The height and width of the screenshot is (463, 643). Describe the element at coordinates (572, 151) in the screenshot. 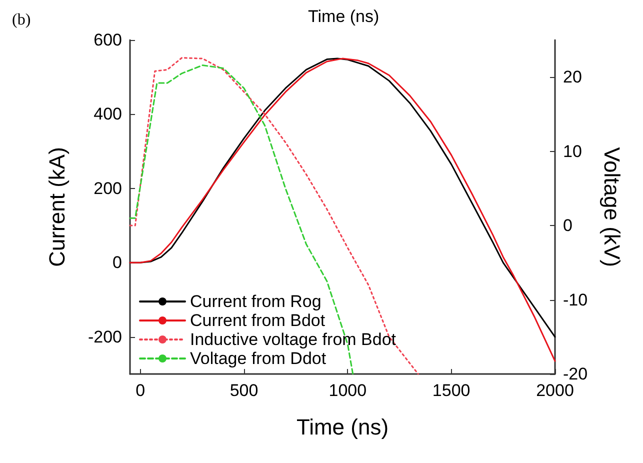

I see `y2-tick-label: 10` at that location.